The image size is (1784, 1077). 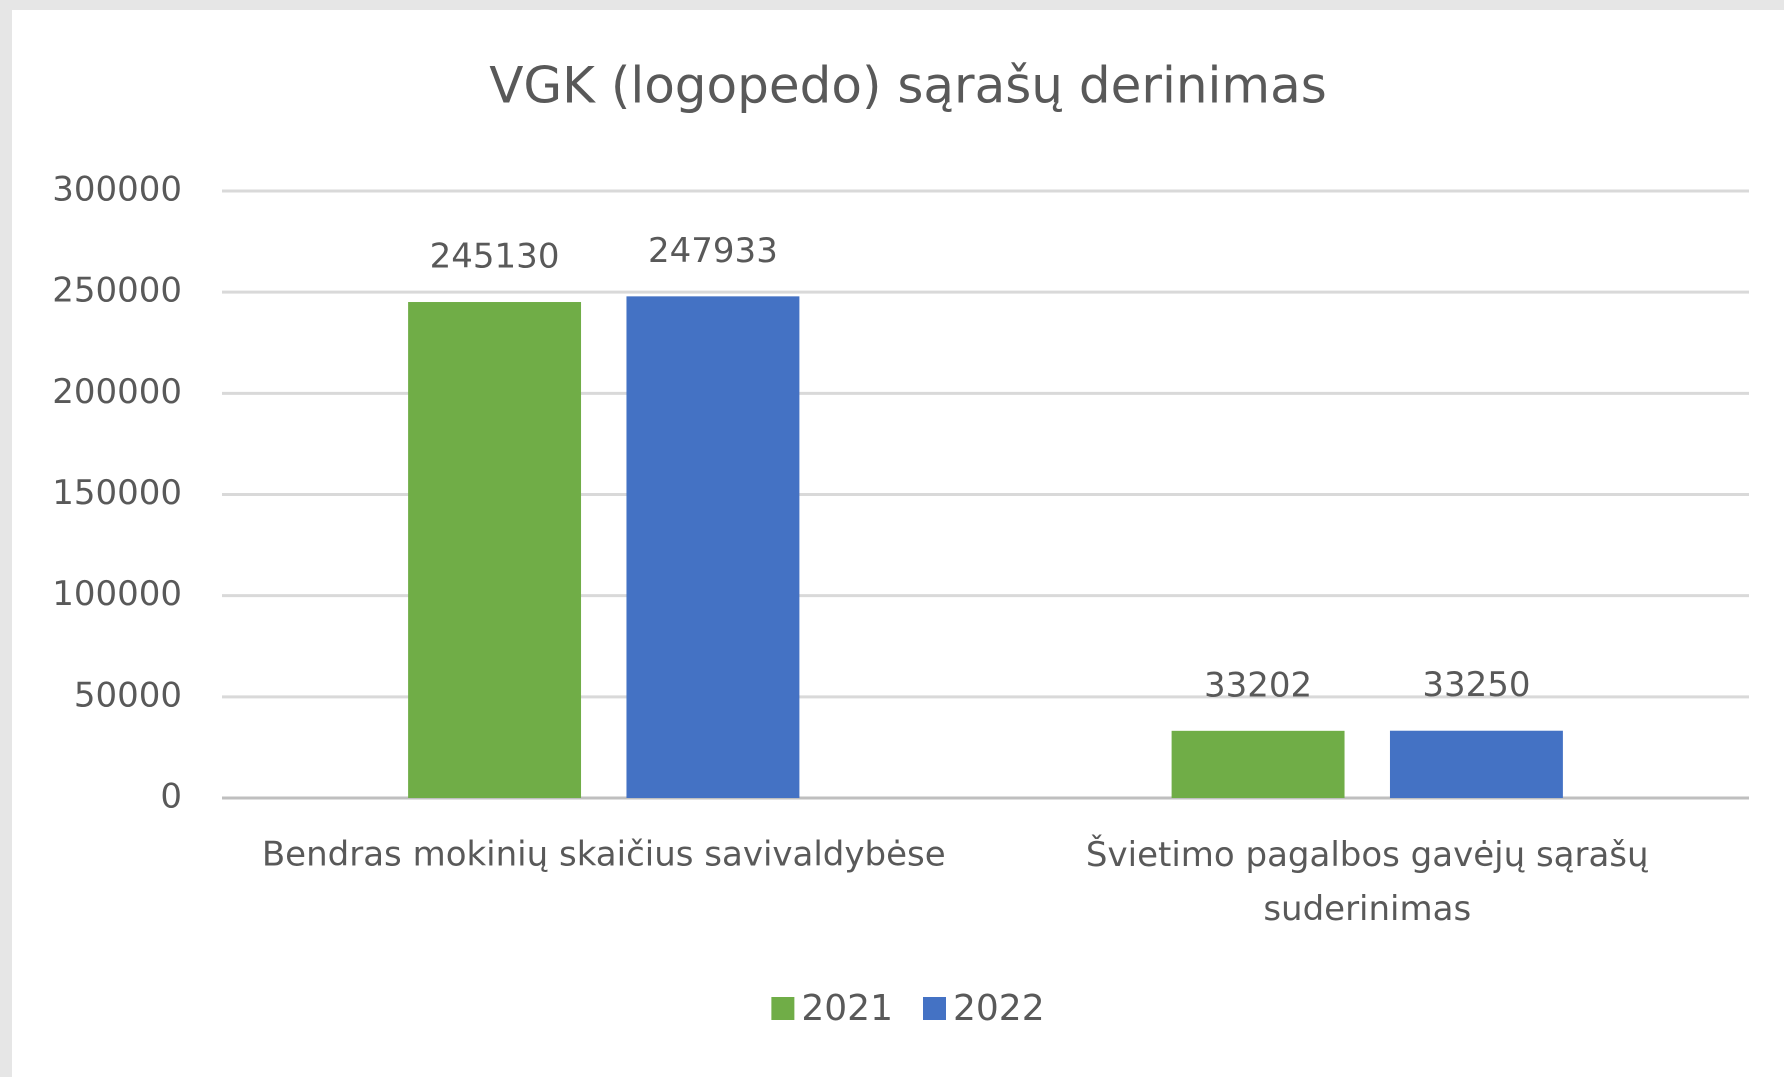 What do you see at coordinates (999, 1008) in the screenshot?
I see `legend-label: 2022` at bounding box center [999, 1008].